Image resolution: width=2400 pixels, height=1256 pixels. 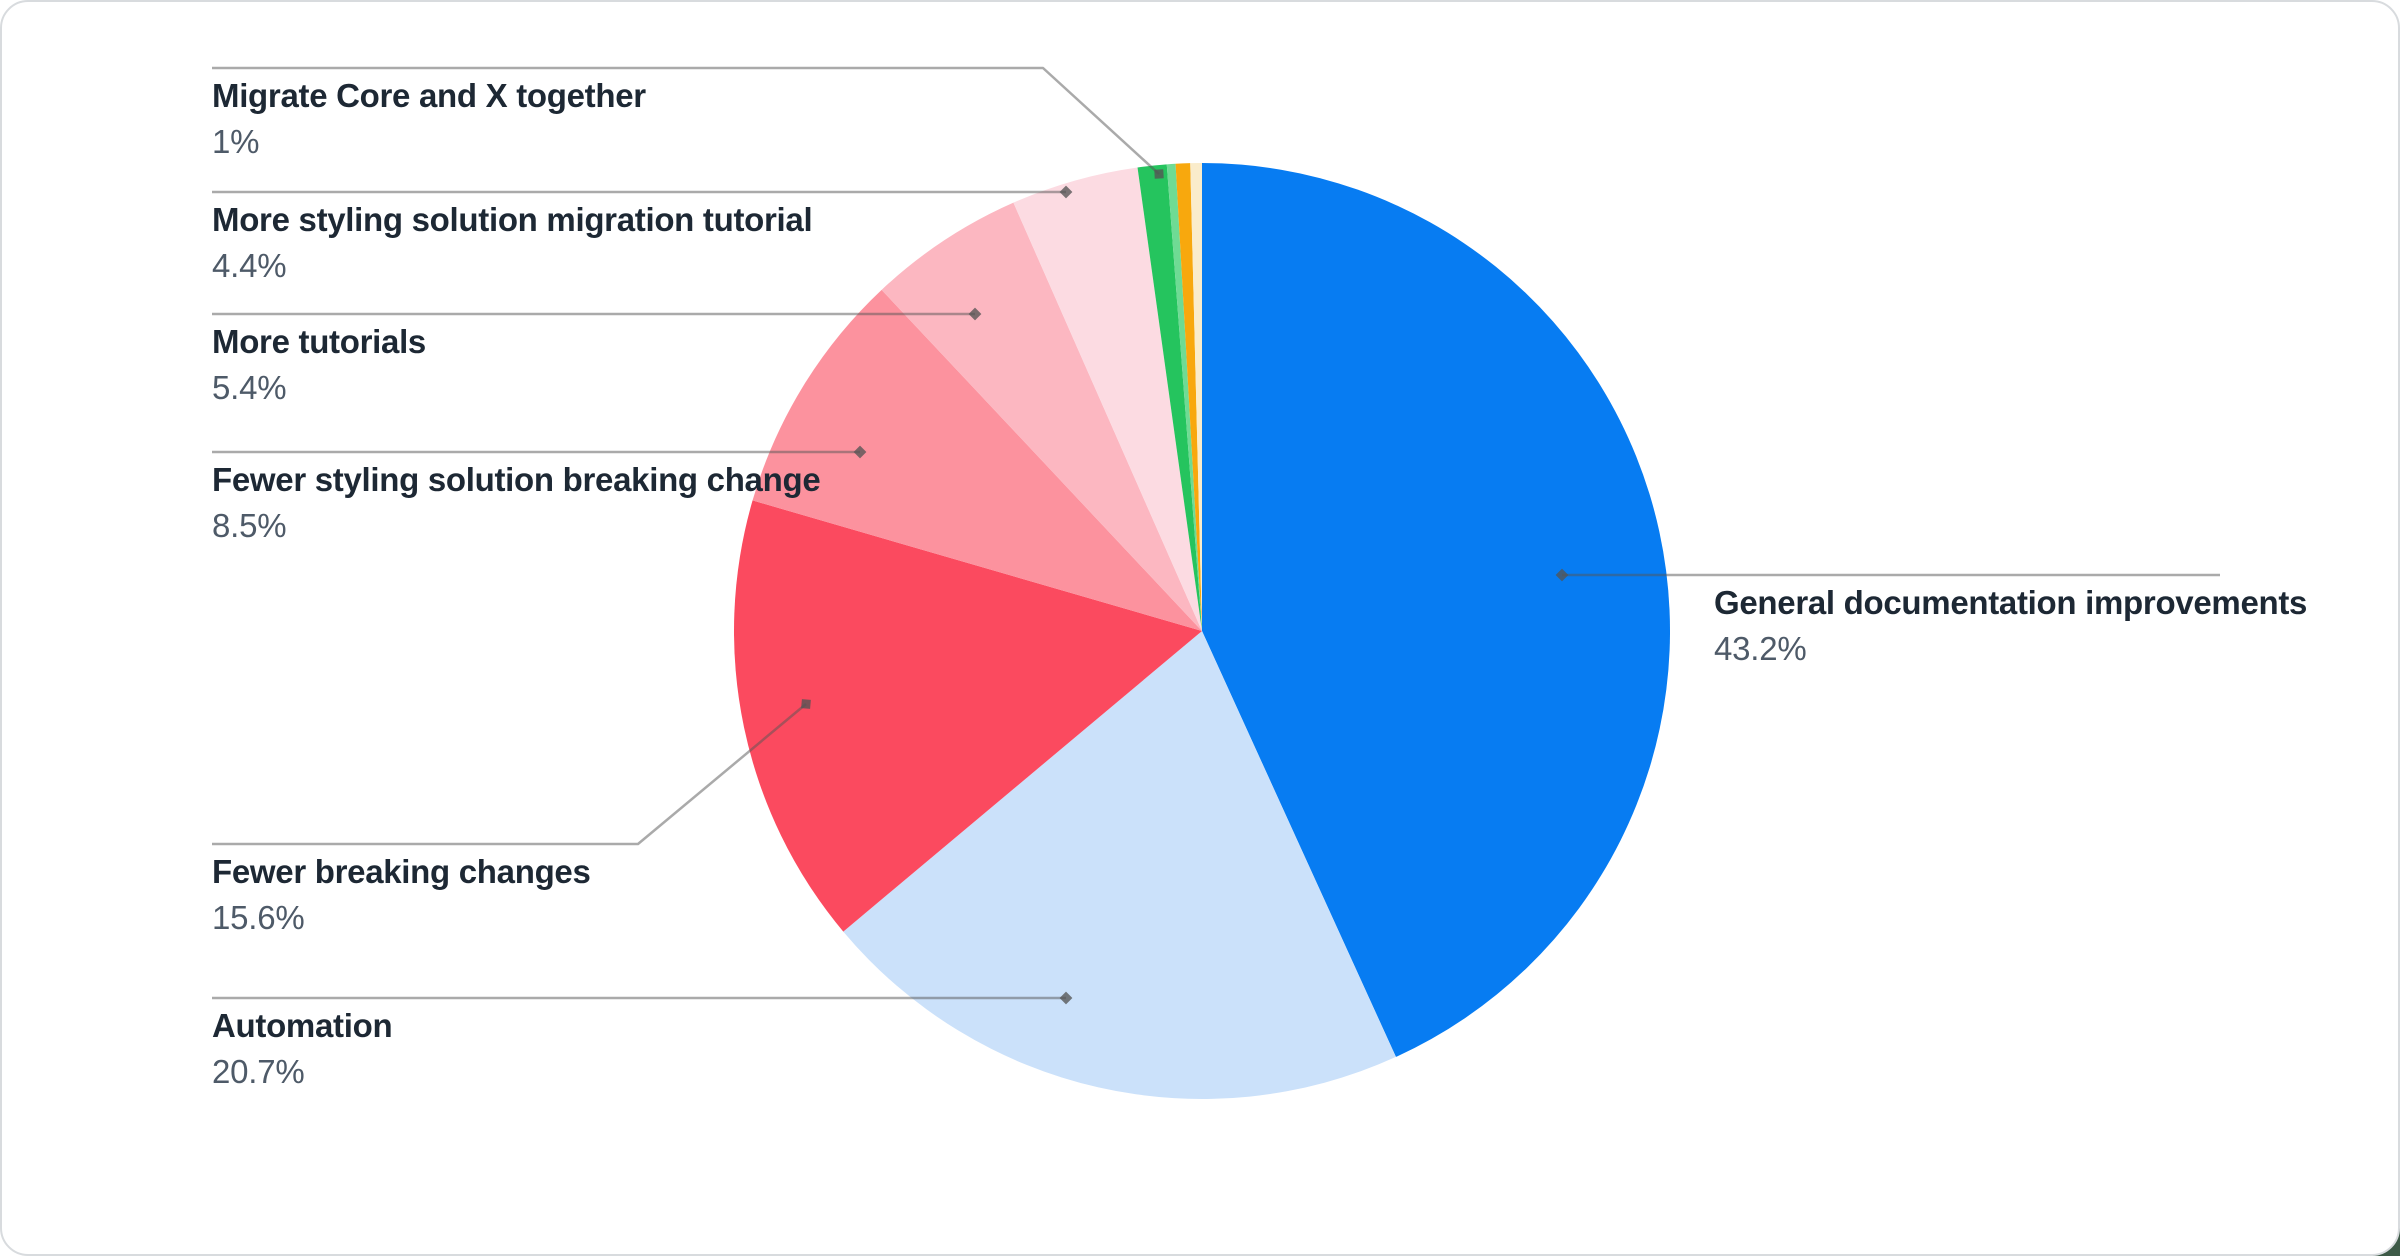 I want to click on slice-percent: 4.4%, so click(x=249, y=265).